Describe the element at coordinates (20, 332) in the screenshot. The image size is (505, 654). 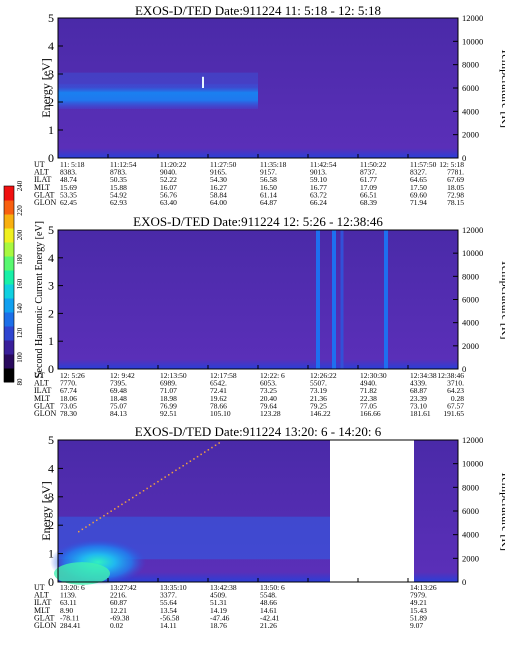
I see `colorbar-tick-label: 120` at that location.